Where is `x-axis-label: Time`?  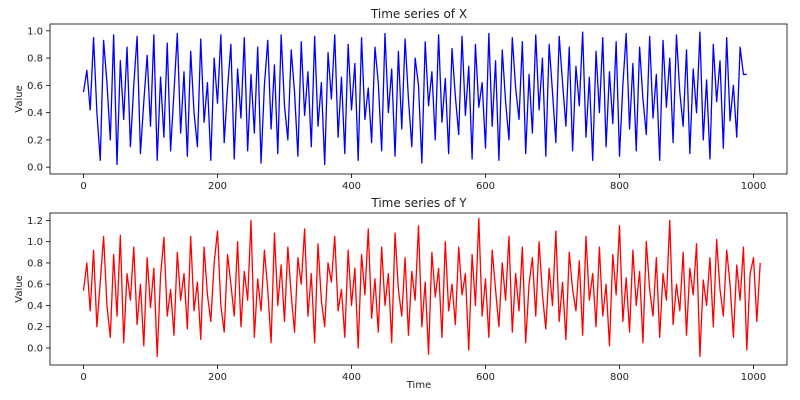 x-axis-label: Time is located at coordinates (418, 385).